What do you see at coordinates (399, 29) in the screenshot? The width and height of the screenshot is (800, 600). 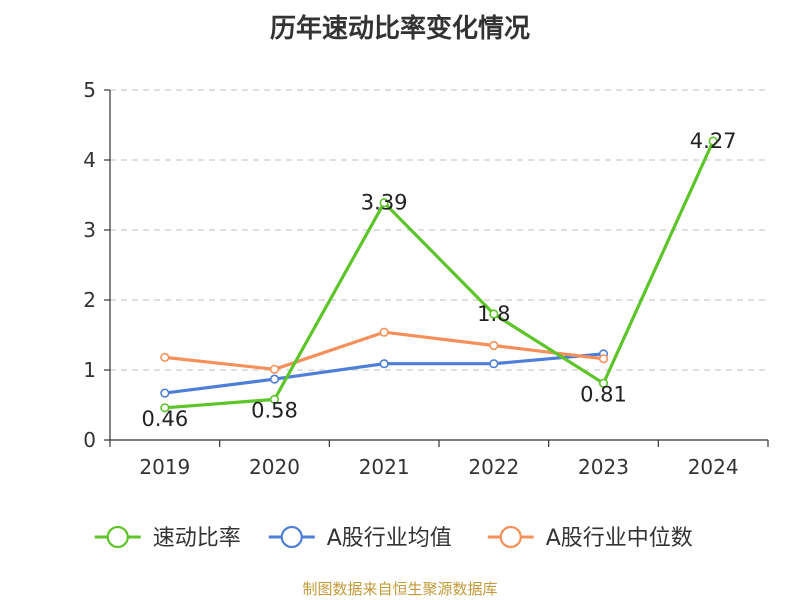 I see `chart-title: 历年速动比率变化情况` at bounding box center [399, 29].